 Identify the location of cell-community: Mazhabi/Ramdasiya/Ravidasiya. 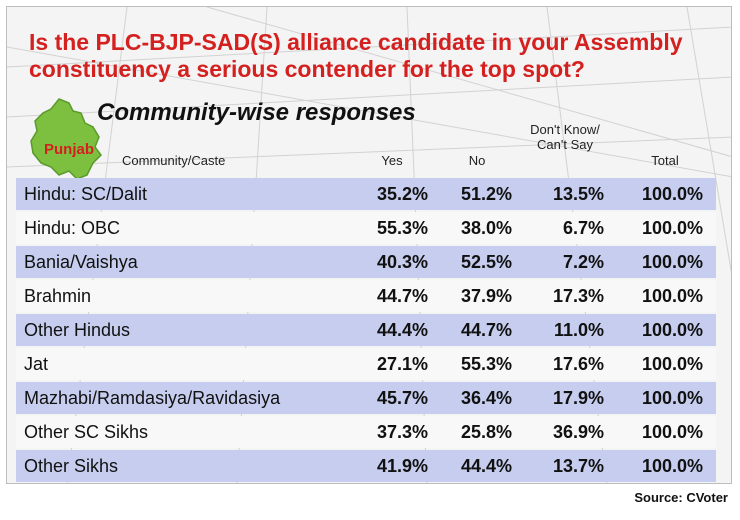
(152, 398).